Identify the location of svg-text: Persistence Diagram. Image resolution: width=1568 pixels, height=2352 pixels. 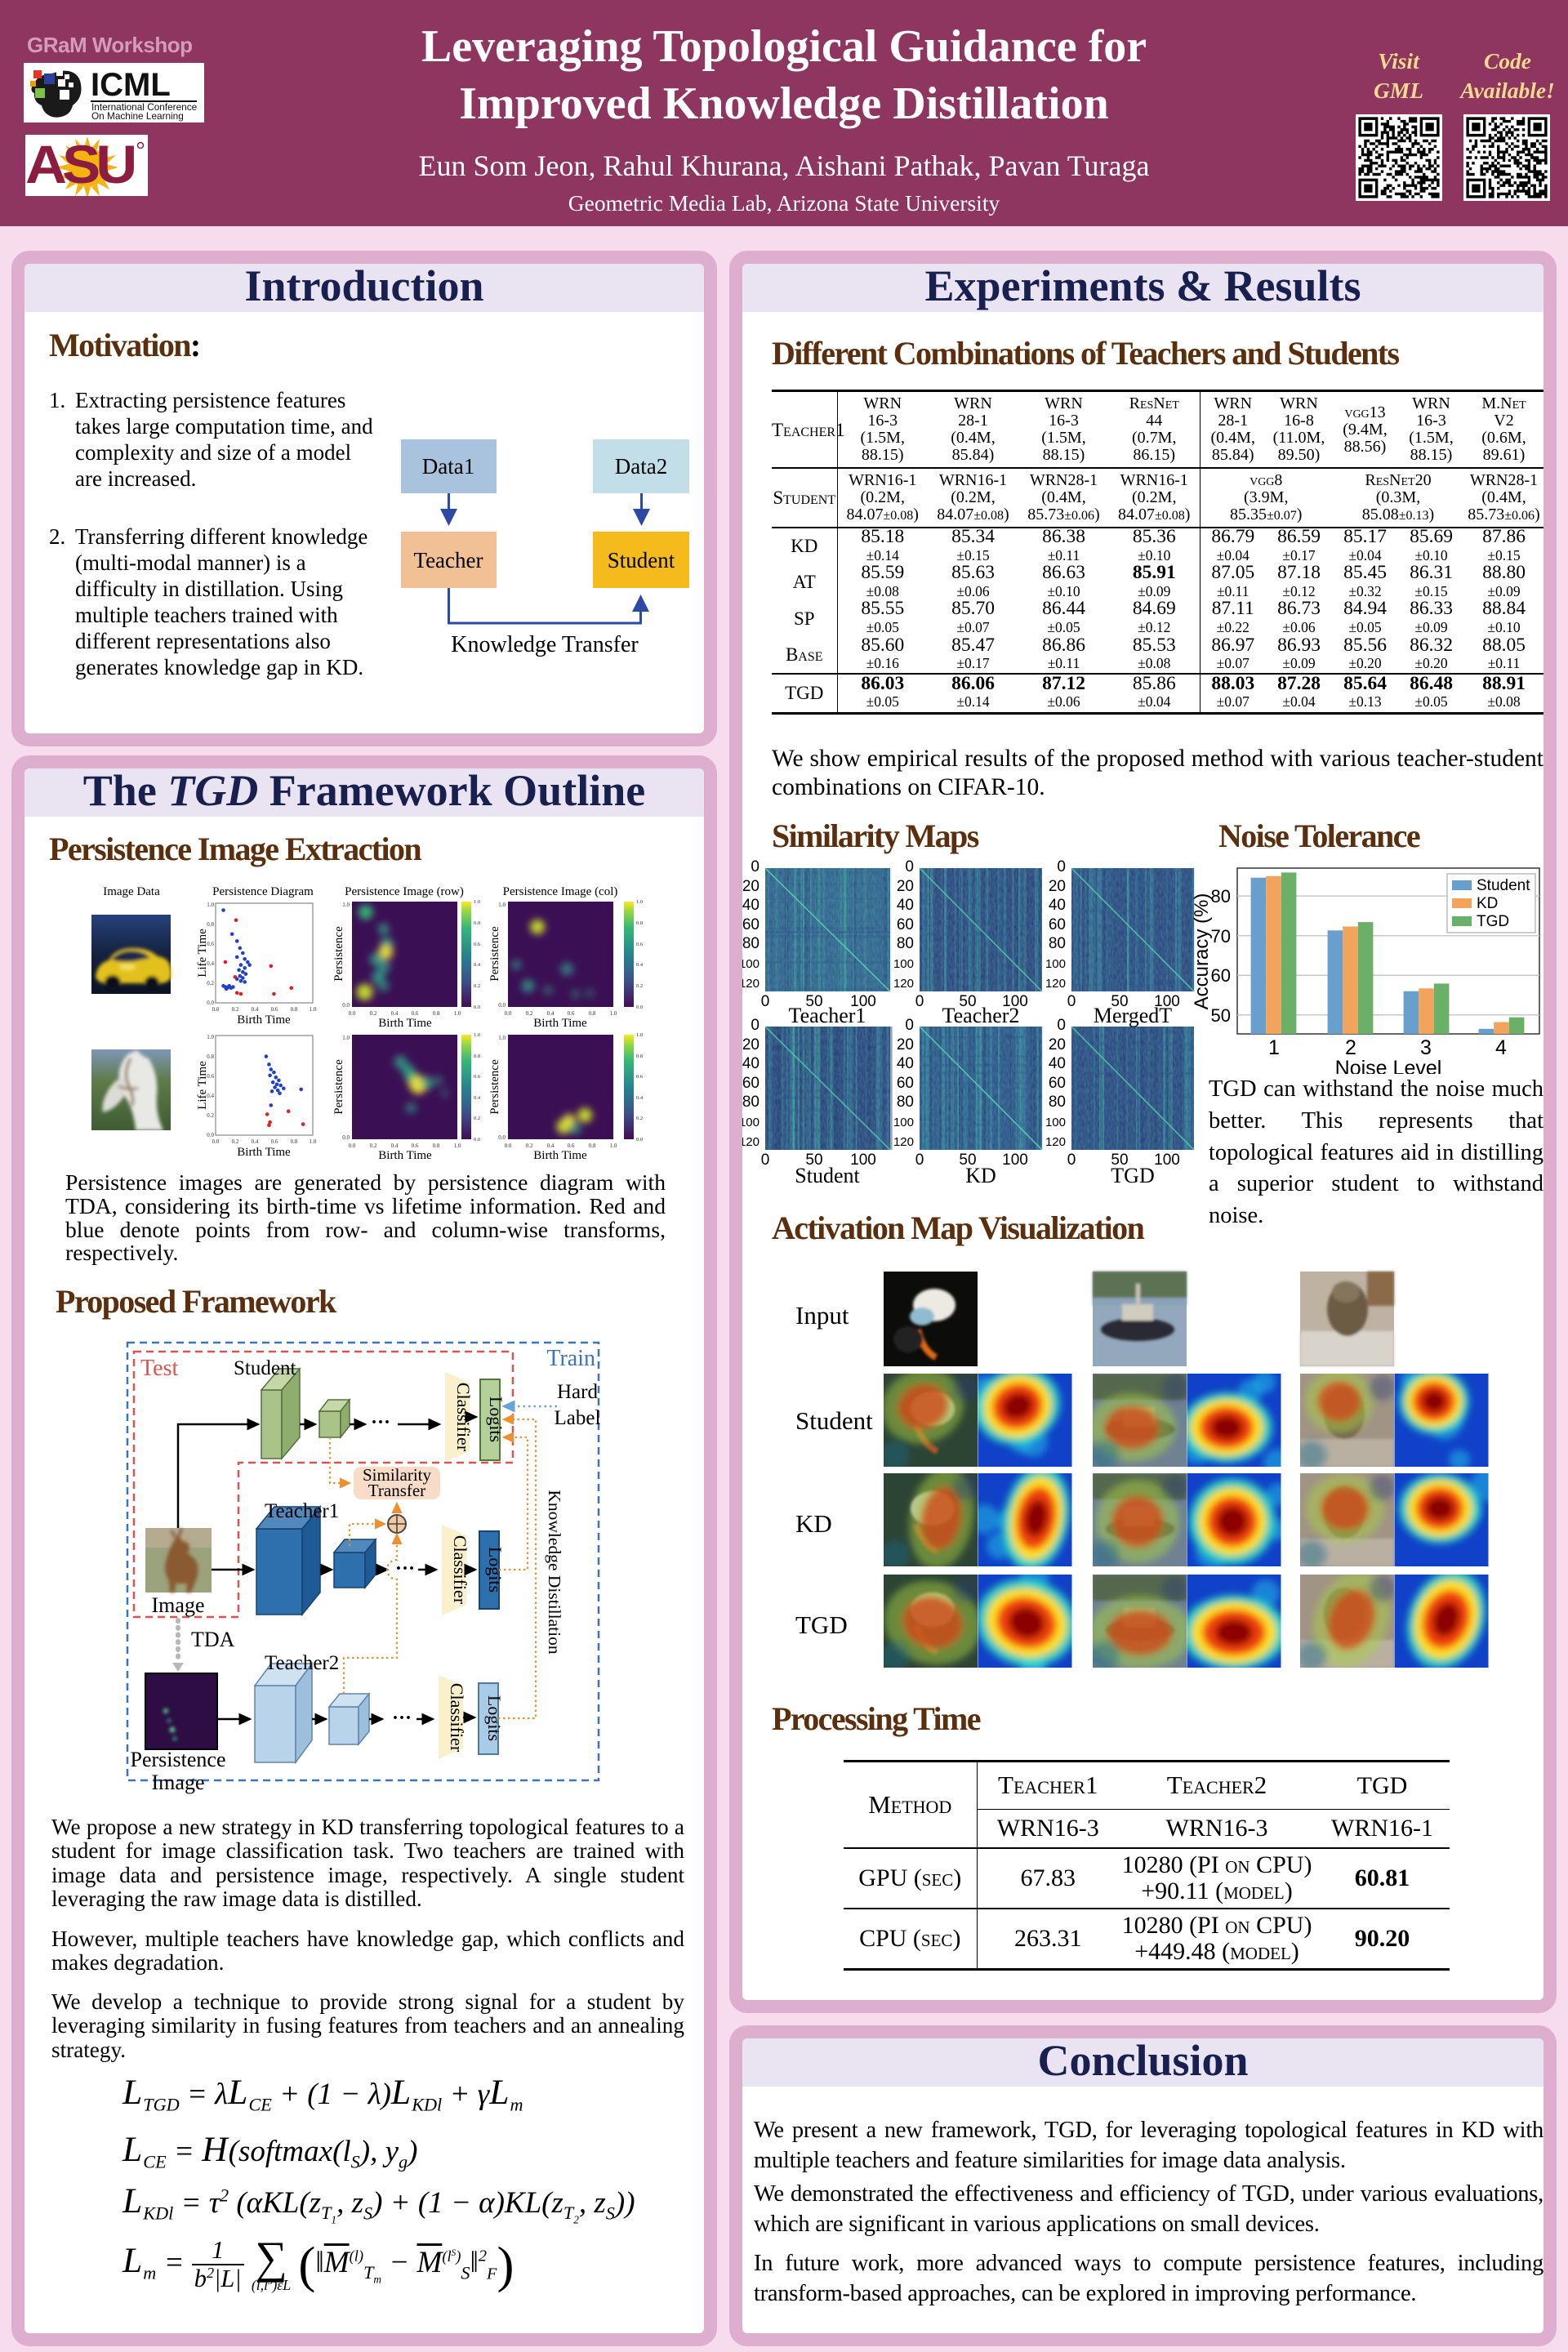
(263, 891).